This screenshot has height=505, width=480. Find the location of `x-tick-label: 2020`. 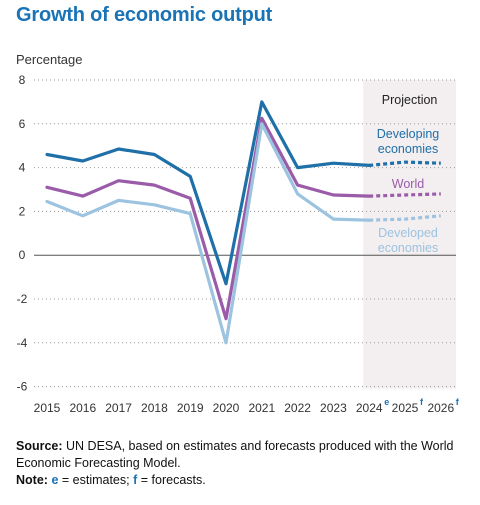

x-tick-label: 2020 is located at coordinates (226, 408).